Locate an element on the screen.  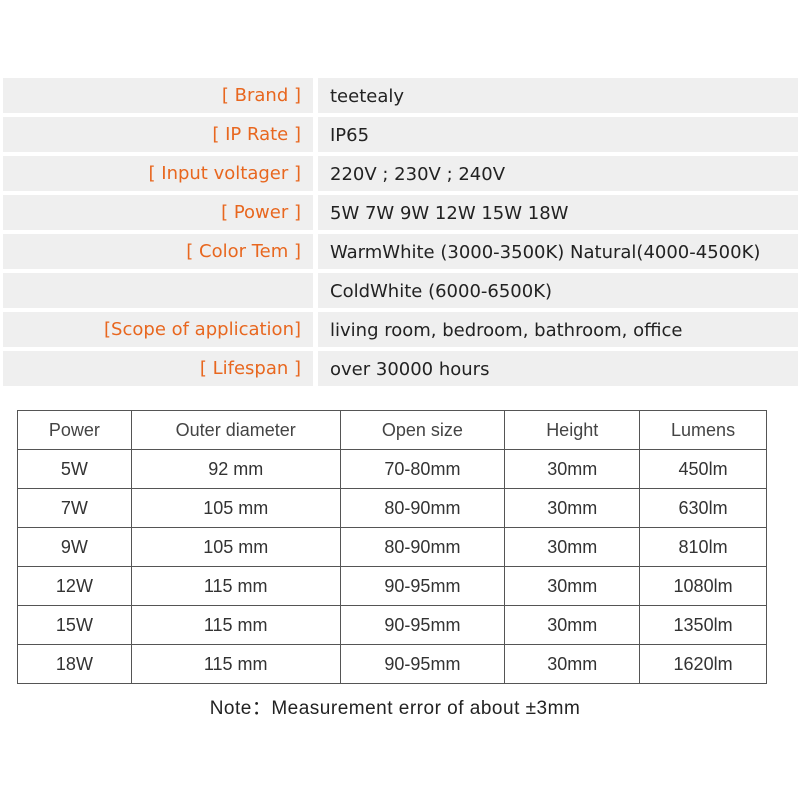
spec-label: [Scope of application] is located at coordinates (158, 329).